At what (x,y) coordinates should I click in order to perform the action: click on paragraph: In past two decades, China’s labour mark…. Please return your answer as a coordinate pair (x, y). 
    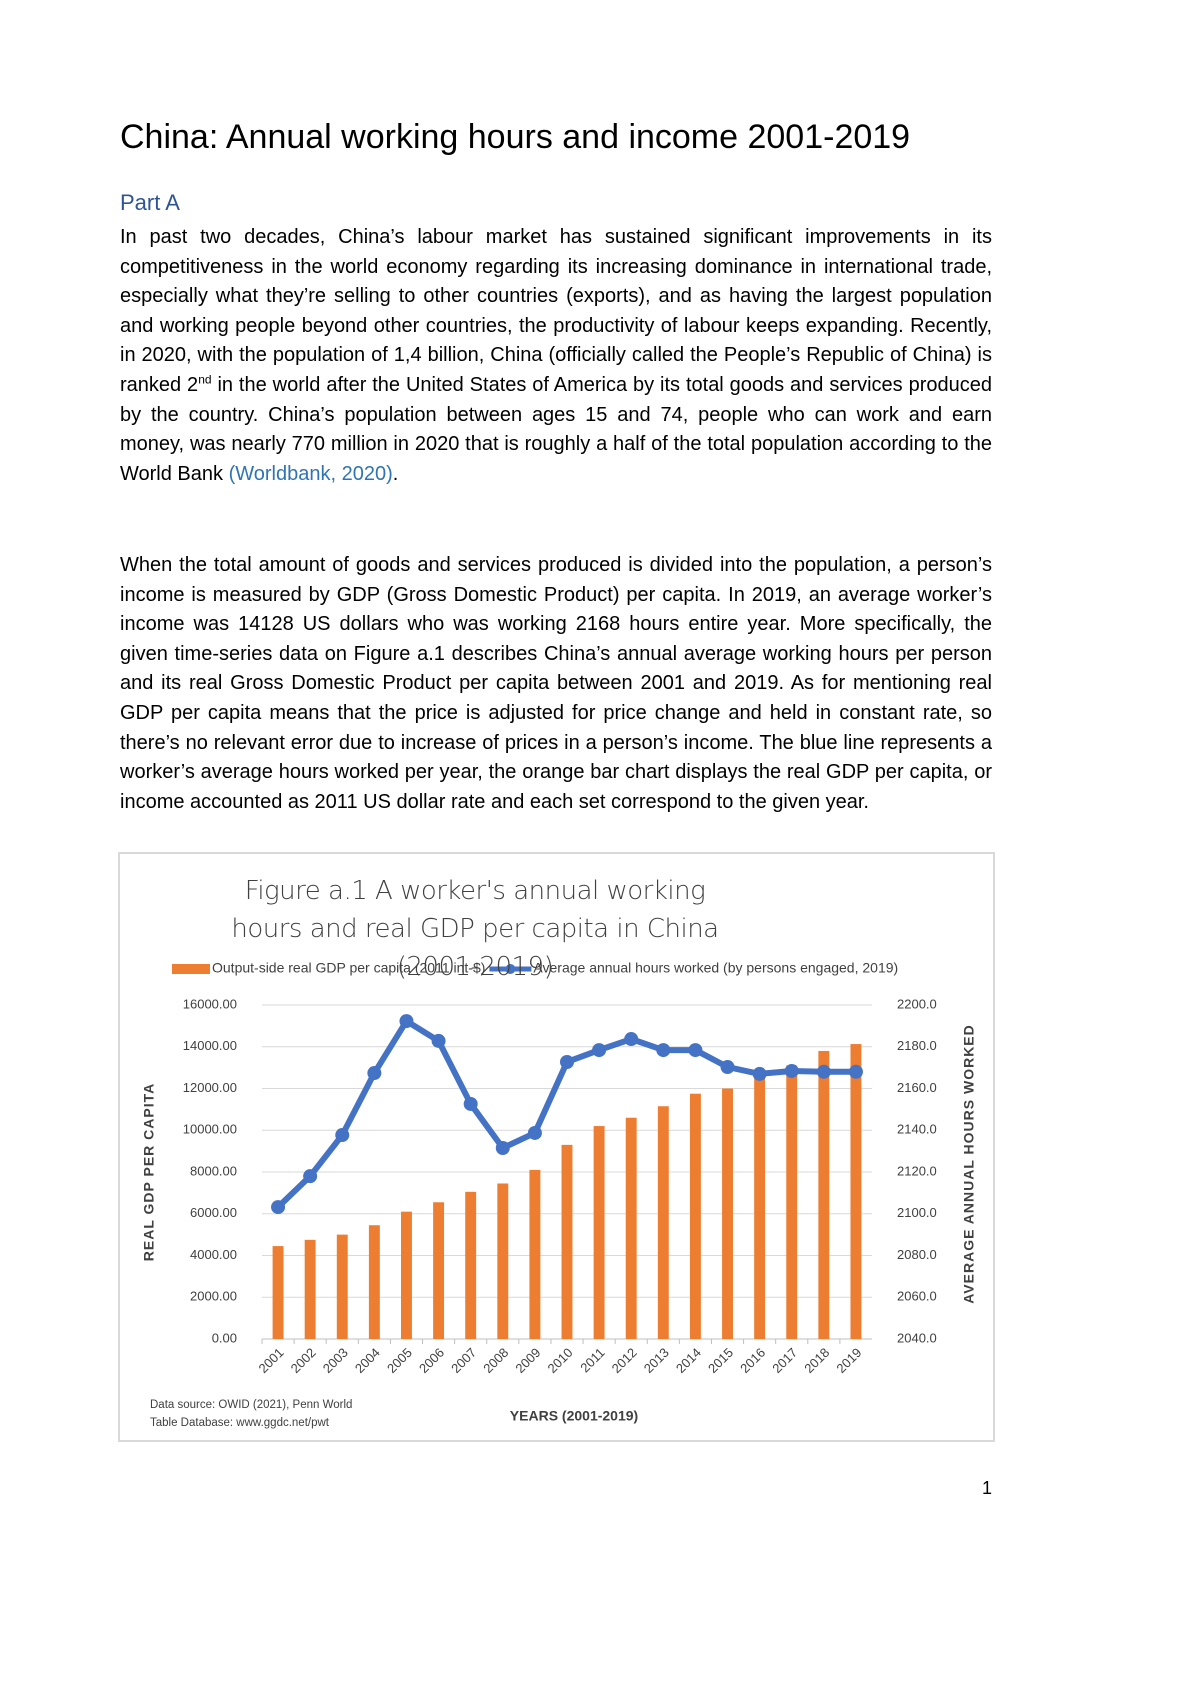
    Looking at the image, I should click on (556, 356).